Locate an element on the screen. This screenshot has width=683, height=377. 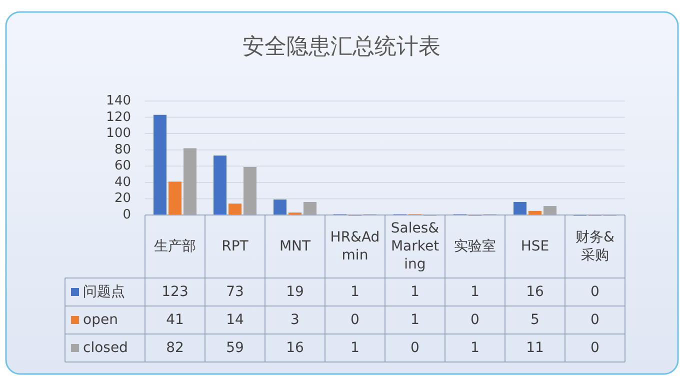
legend-label: open is located at coordinates (100, 320).